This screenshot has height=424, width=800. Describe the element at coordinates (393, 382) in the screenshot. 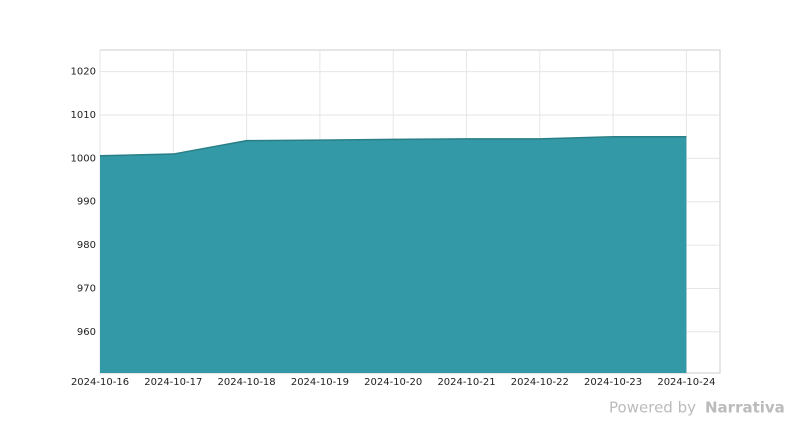

I see `x-tick-label: 2024-10-20` at that location.